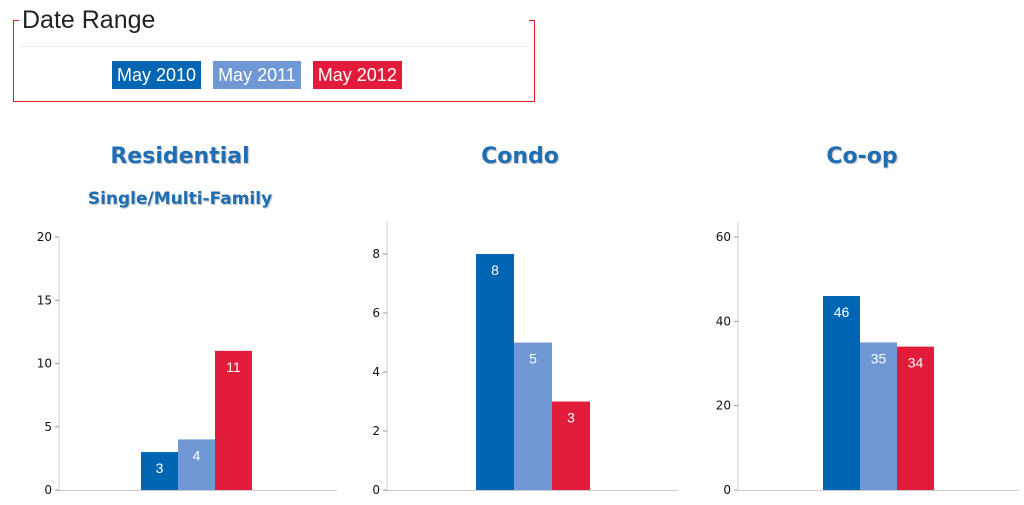 This screenshot has height=505, width=1024. Describe the element at coordinates (357, 75) in the screenshot. I see `date-range-button-may-2012: May 2012` at that location.